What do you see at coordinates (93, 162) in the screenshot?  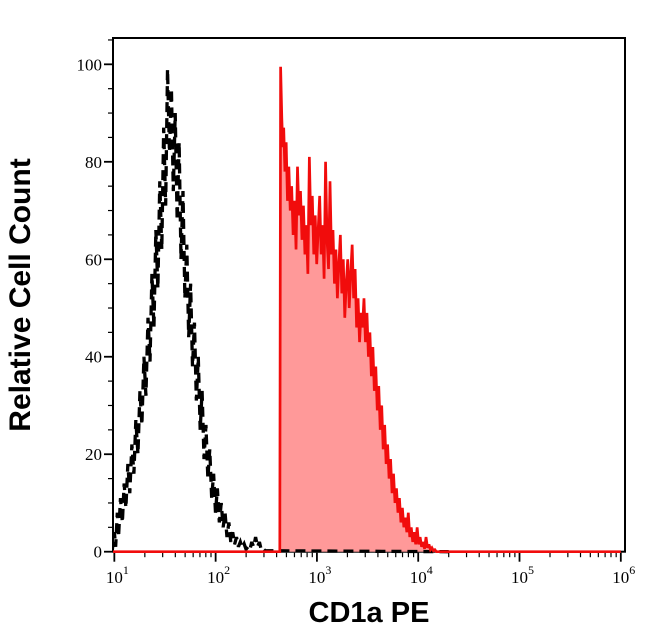 I see `y-axis-tick-label: 80` at bounding box center [93, 162].